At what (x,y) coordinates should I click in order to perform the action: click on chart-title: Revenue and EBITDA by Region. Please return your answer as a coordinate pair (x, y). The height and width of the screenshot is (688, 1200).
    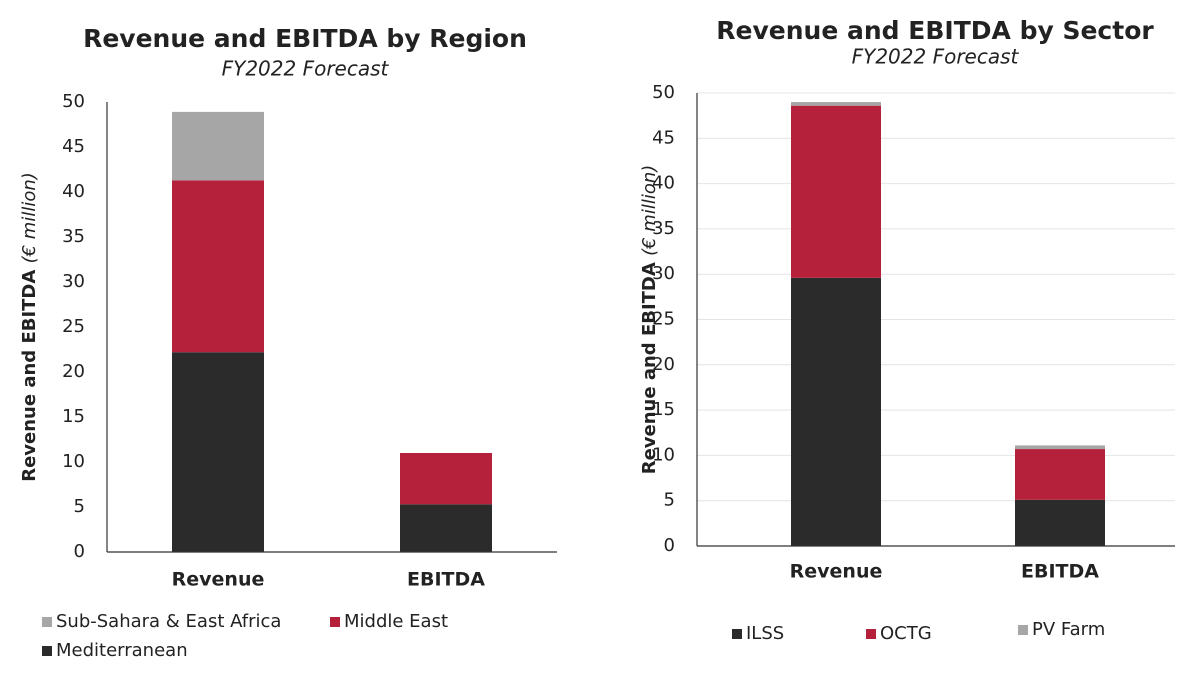
    Looking at the image, I should click on (305, 38).